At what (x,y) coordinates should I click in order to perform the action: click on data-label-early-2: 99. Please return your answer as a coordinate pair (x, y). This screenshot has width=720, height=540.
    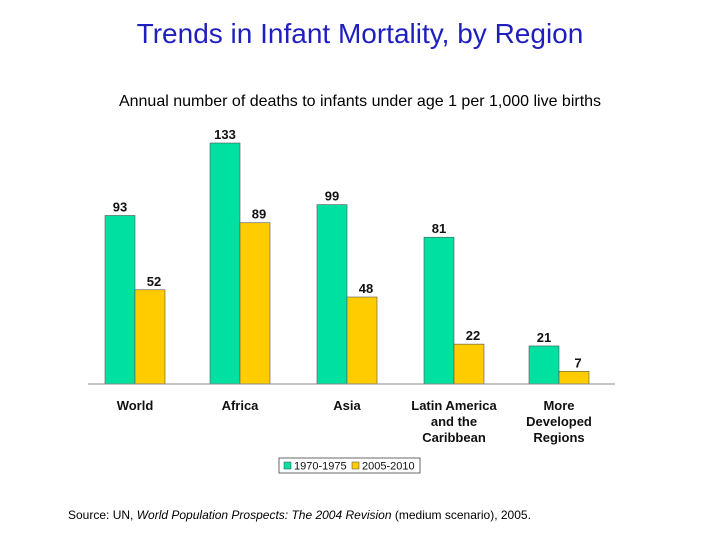
    Looking at the image, I should click on (332, 196).